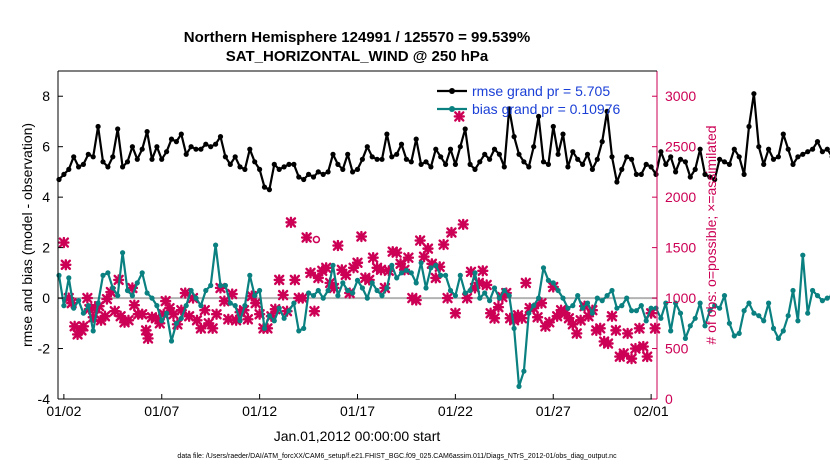 This screenshot has height=470, width=830. Describe the element at coordinates (46, 298) in the screenshot. I see `y-tick-label: 0` at that location.